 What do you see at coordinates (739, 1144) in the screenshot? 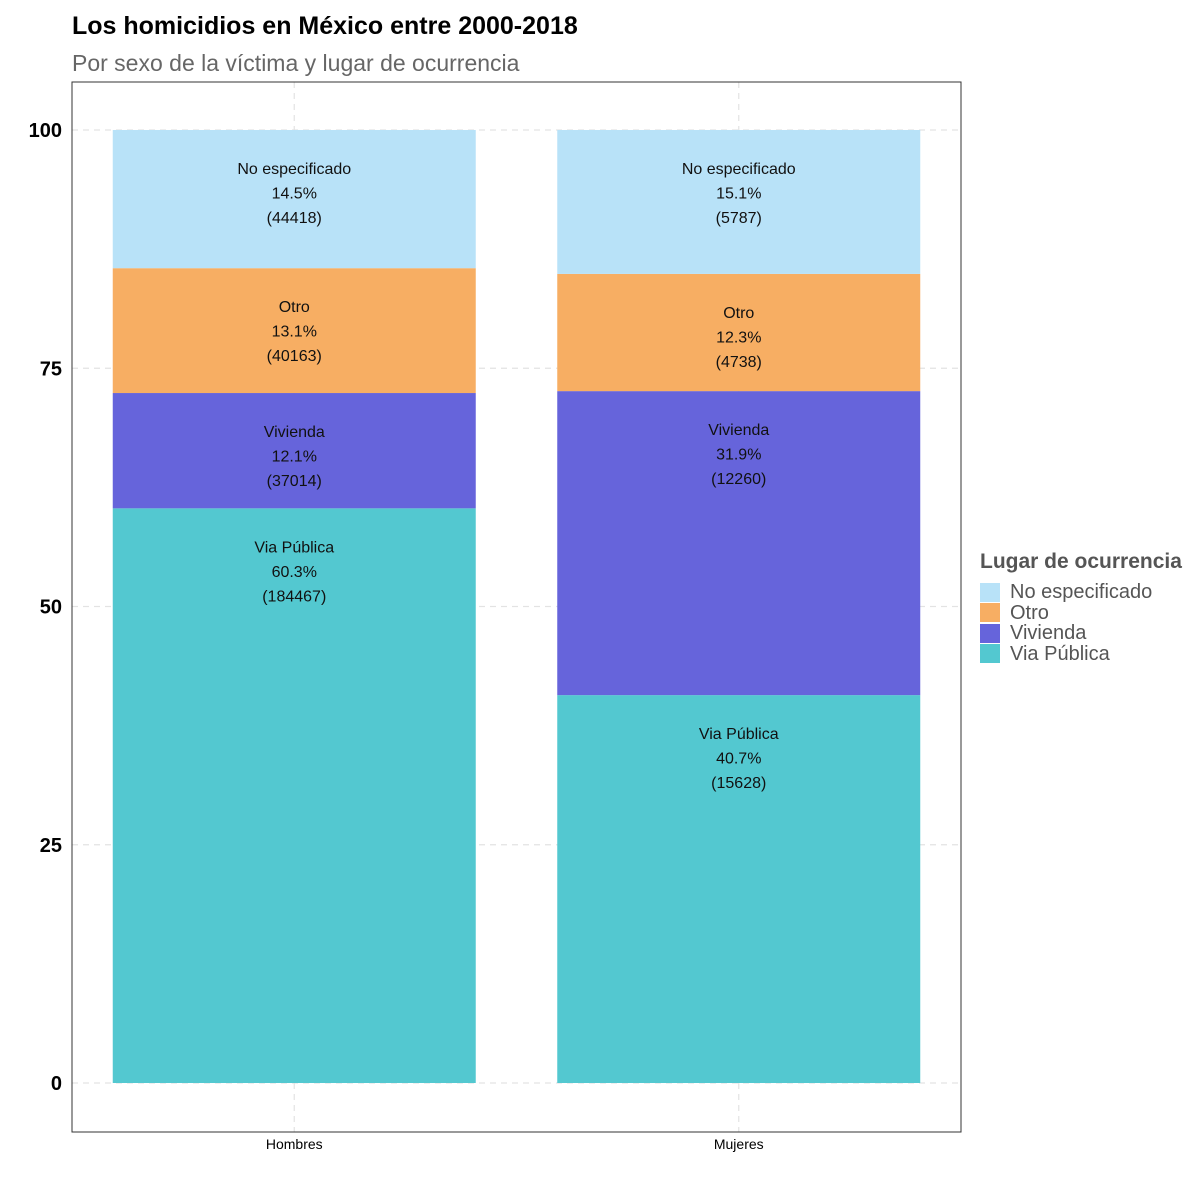
I see `x-tick-label: Mujeres` at bounding box center [739, 1144].